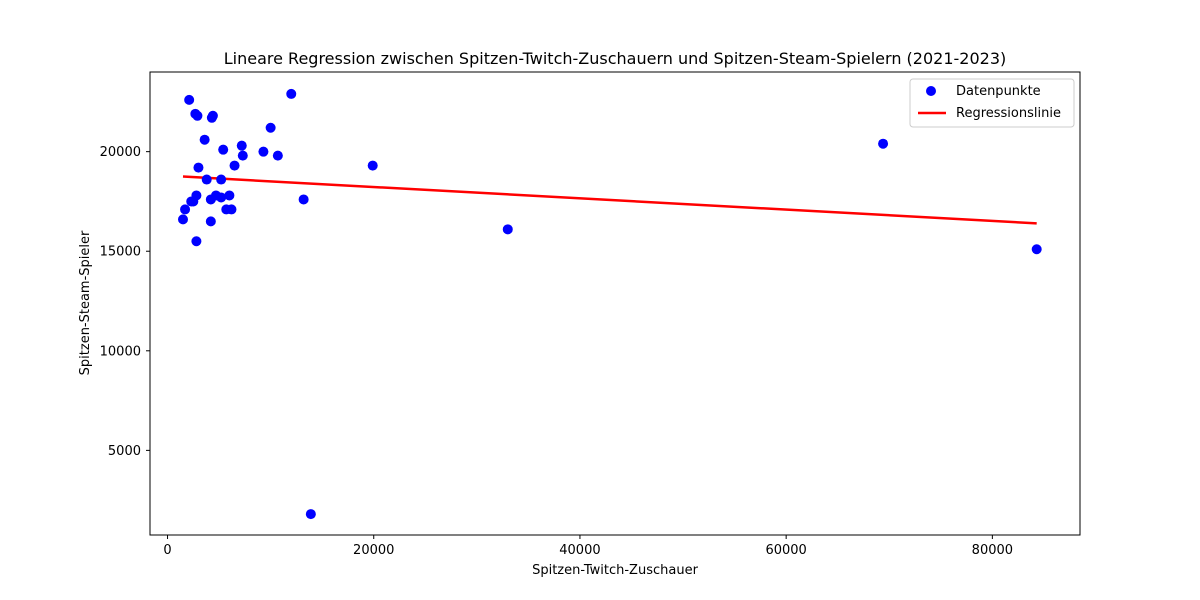 Image resolution: width=1200 pixels, height=600 pixels. Describe the element at coordinates (931, 91) in the screenshot. I see `legend-marker-datenpunkte` at that location.